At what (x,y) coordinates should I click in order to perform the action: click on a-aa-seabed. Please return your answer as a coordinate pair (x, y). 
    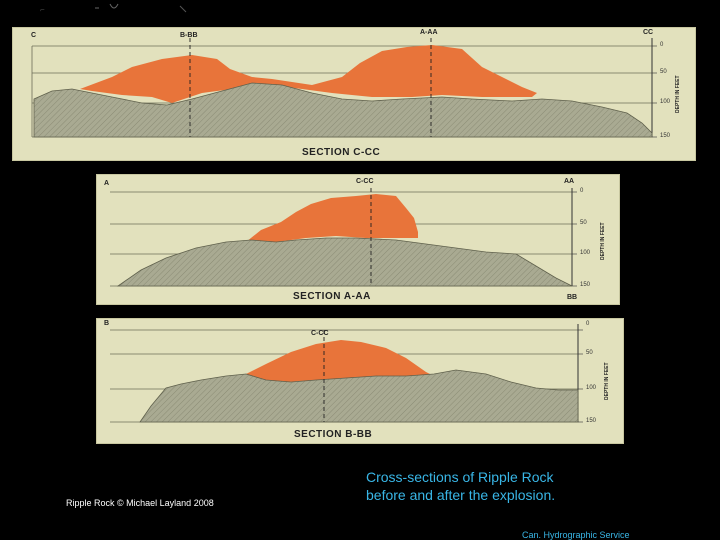
    Looking at the image, I should click on (344, 262).